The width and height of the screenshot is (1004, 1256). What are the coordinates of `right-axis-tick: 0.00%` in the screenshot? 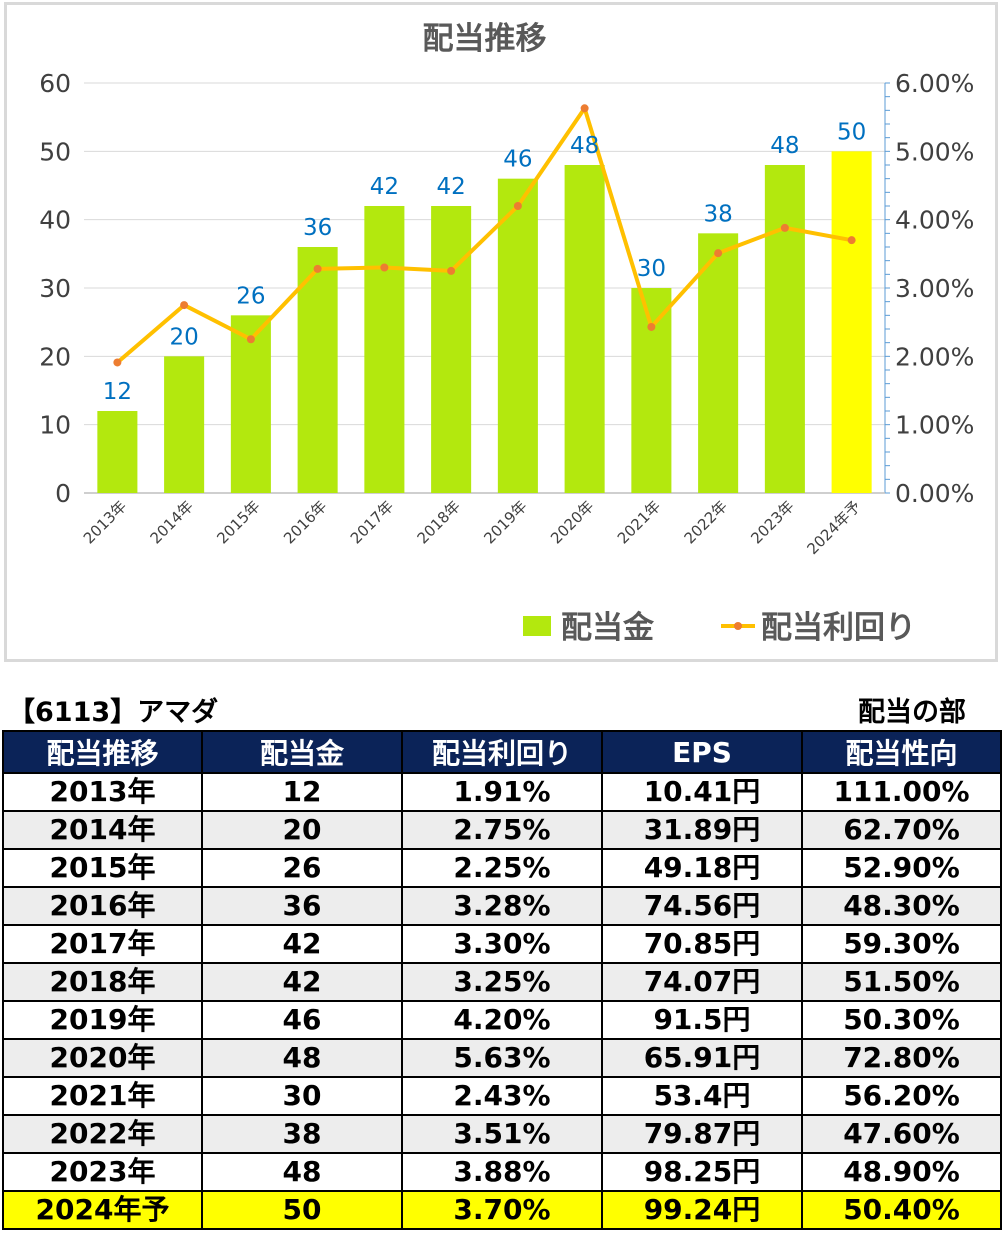 It's located at (934, 493).